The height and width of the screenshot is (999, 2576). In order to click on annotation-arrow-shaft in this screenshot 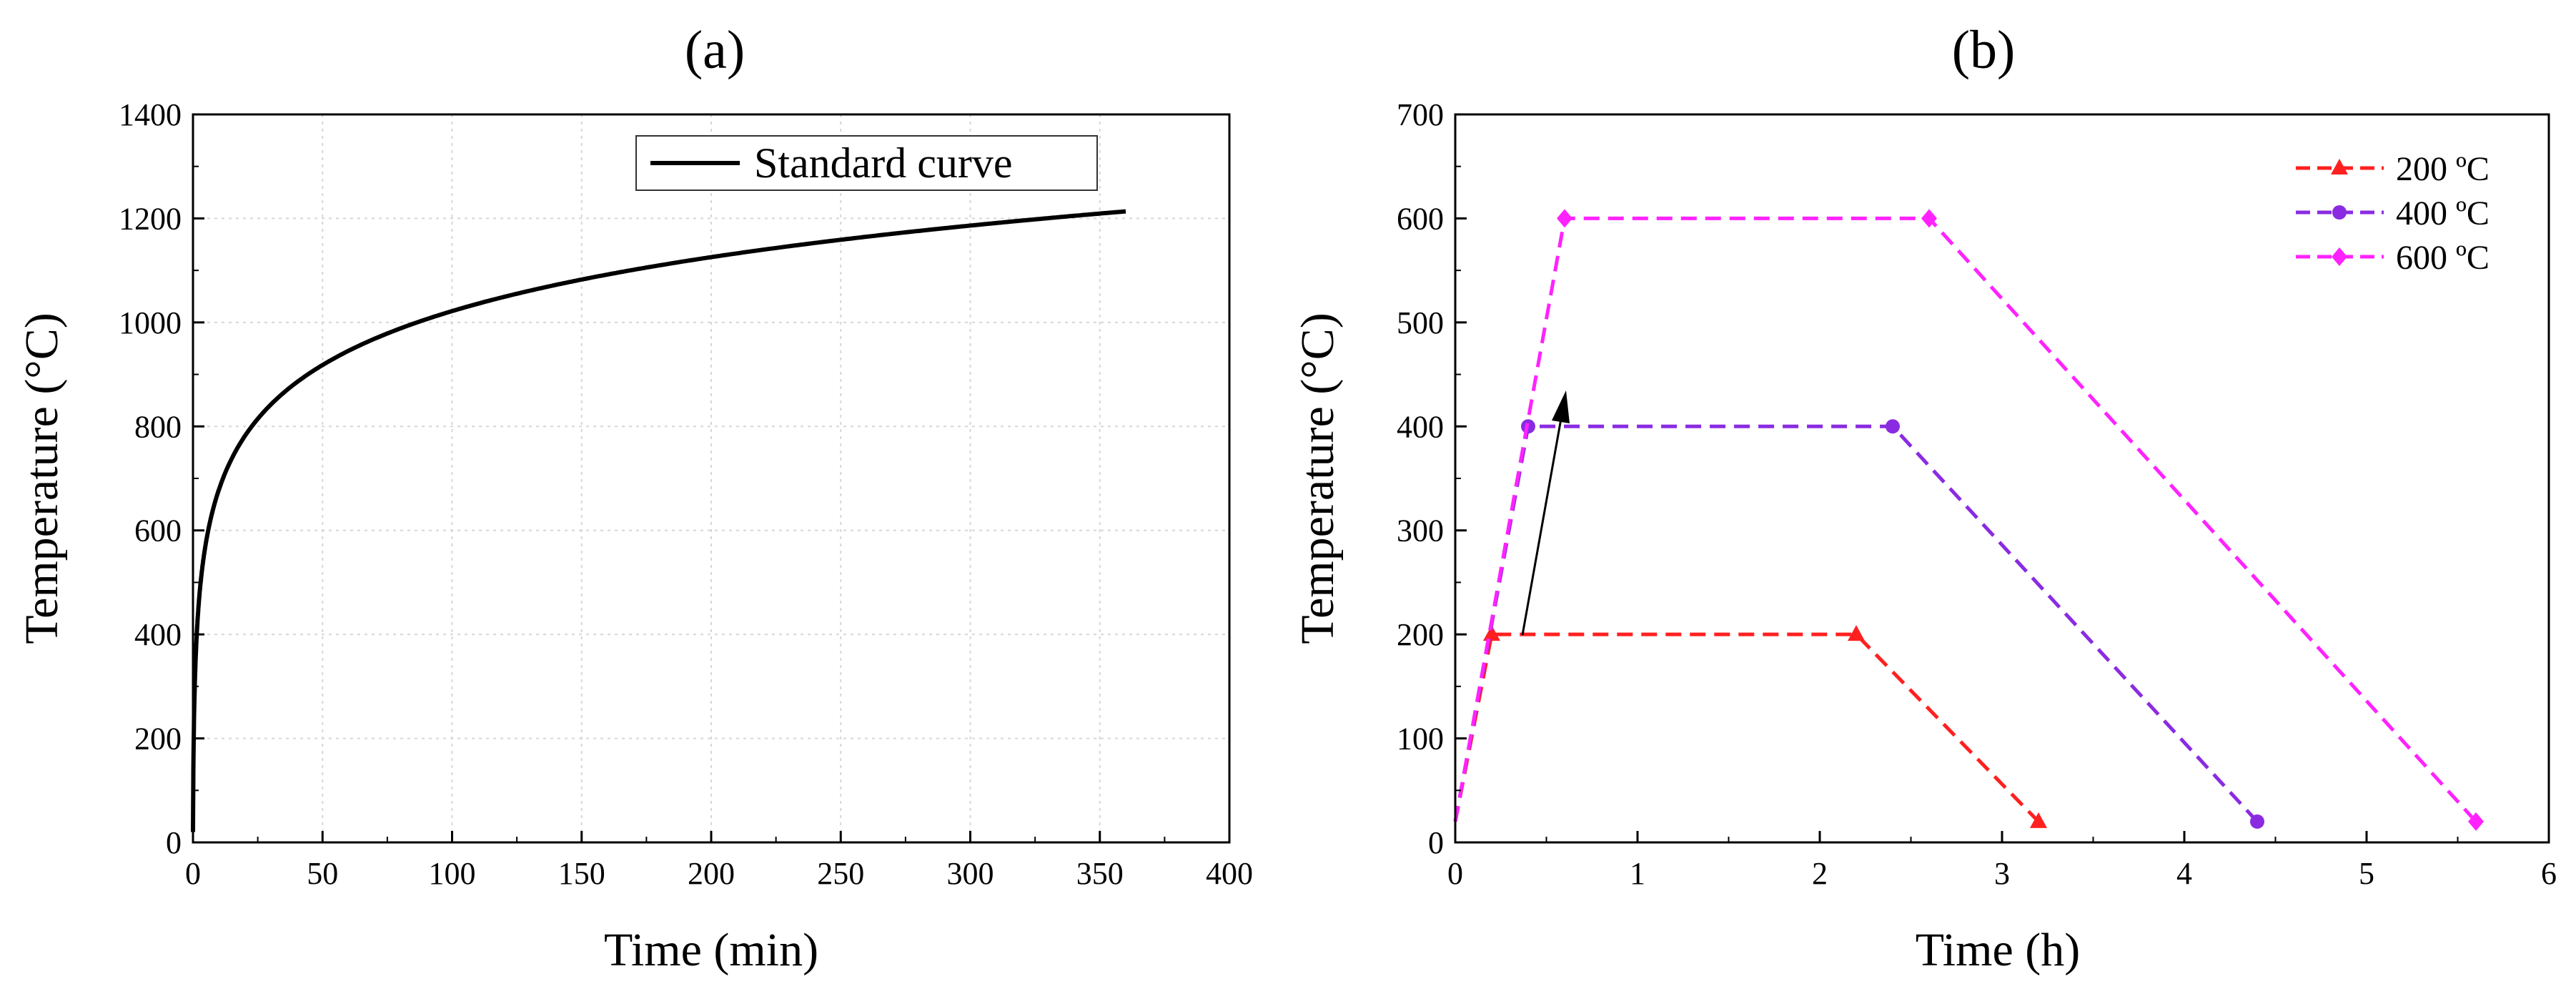, I will do `click(1542, 525)`.